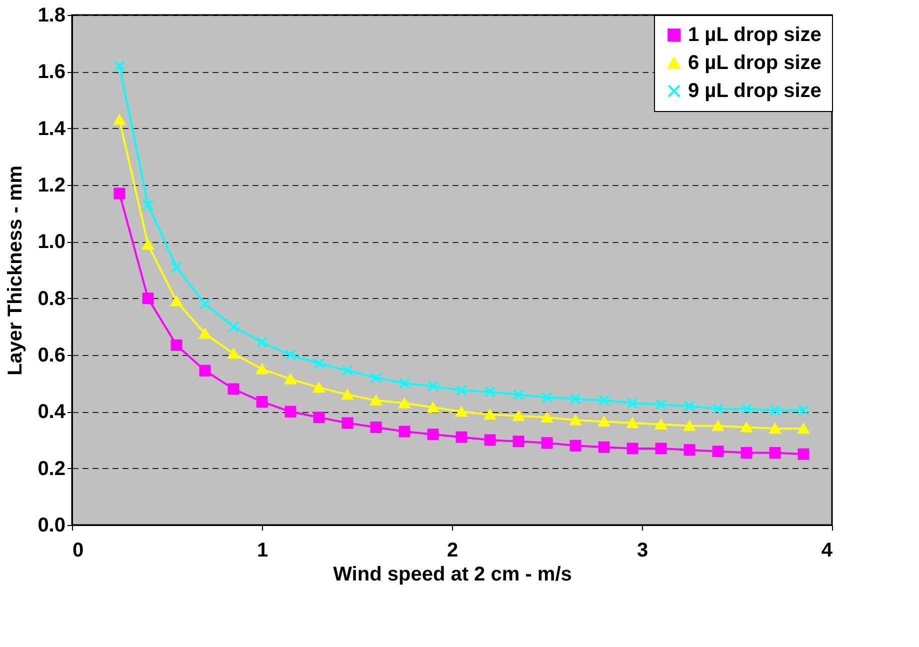 The image size is (919, 647). What do you see at coordinates (52, 185) in the screenshot?
I see `y-tick-label: 1.2` at bounding box center [52, 185].